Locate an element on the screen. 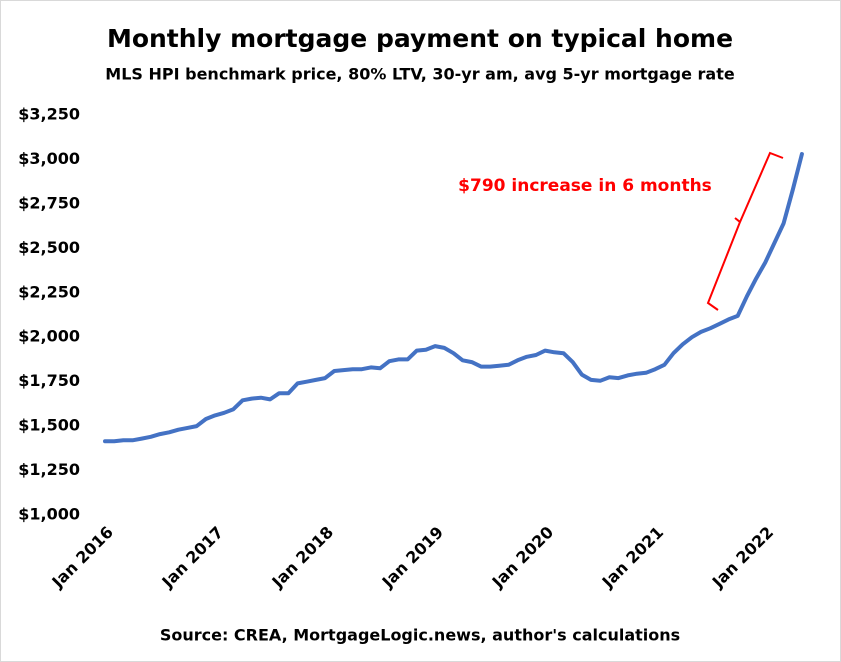  chart-title: Monthly mortgage payment on typical home is located at coordinates (420, 38).